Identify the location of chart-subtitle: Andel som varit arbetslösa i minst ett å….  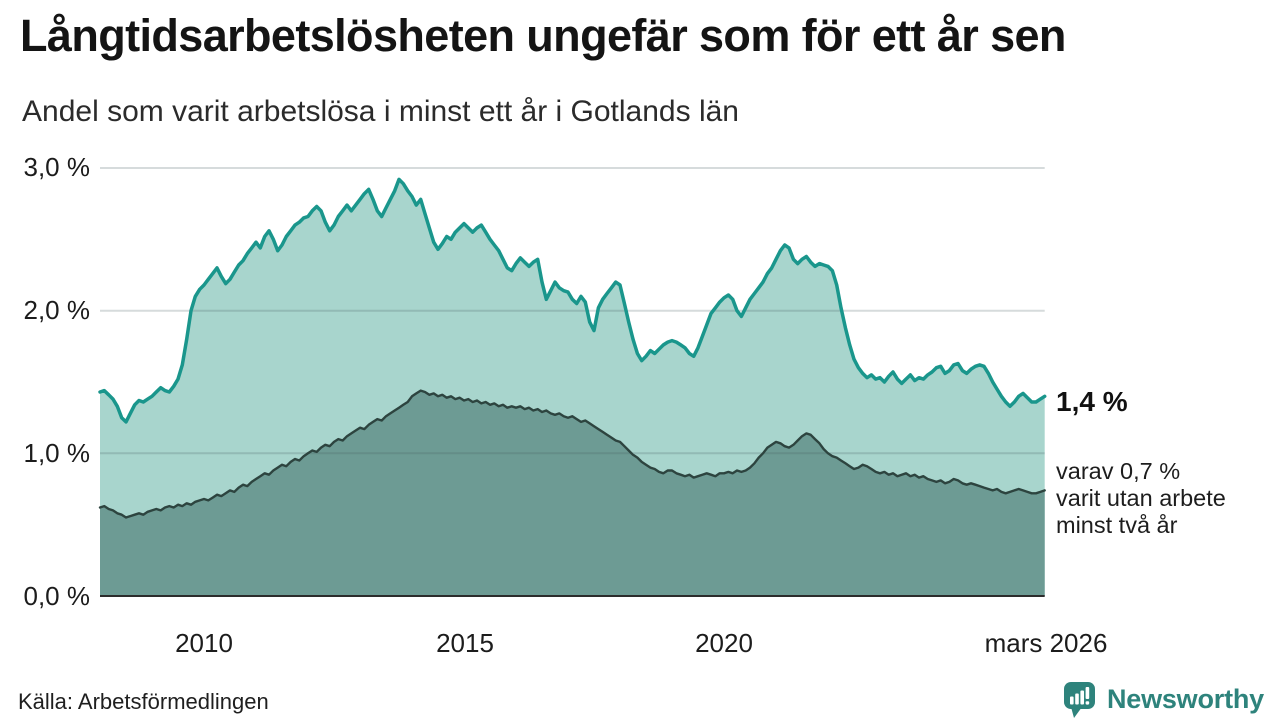
(380, 111).